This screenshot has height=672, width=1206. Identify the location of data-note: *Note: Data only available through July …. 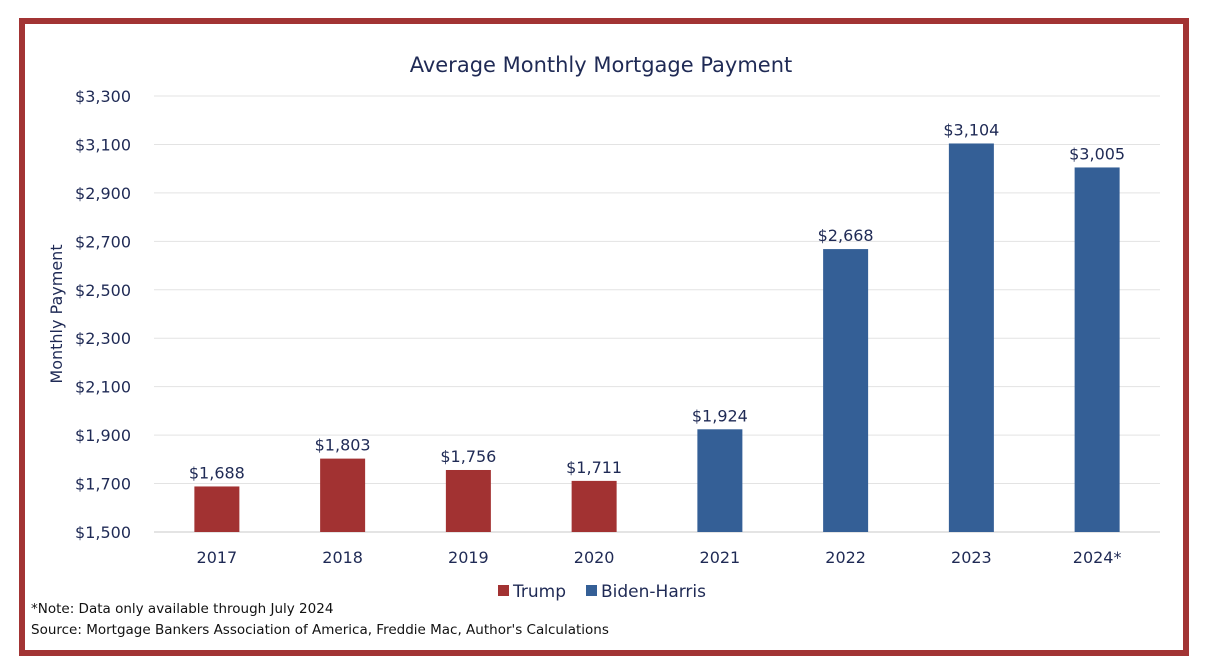
(182, 609).